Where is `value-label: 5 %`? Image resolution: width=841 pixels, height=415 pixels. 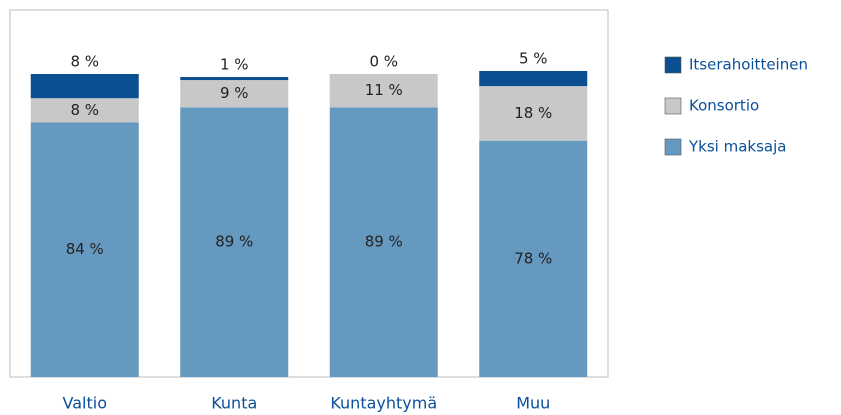 value-label: 5 % is located at coordinates (533, 58).